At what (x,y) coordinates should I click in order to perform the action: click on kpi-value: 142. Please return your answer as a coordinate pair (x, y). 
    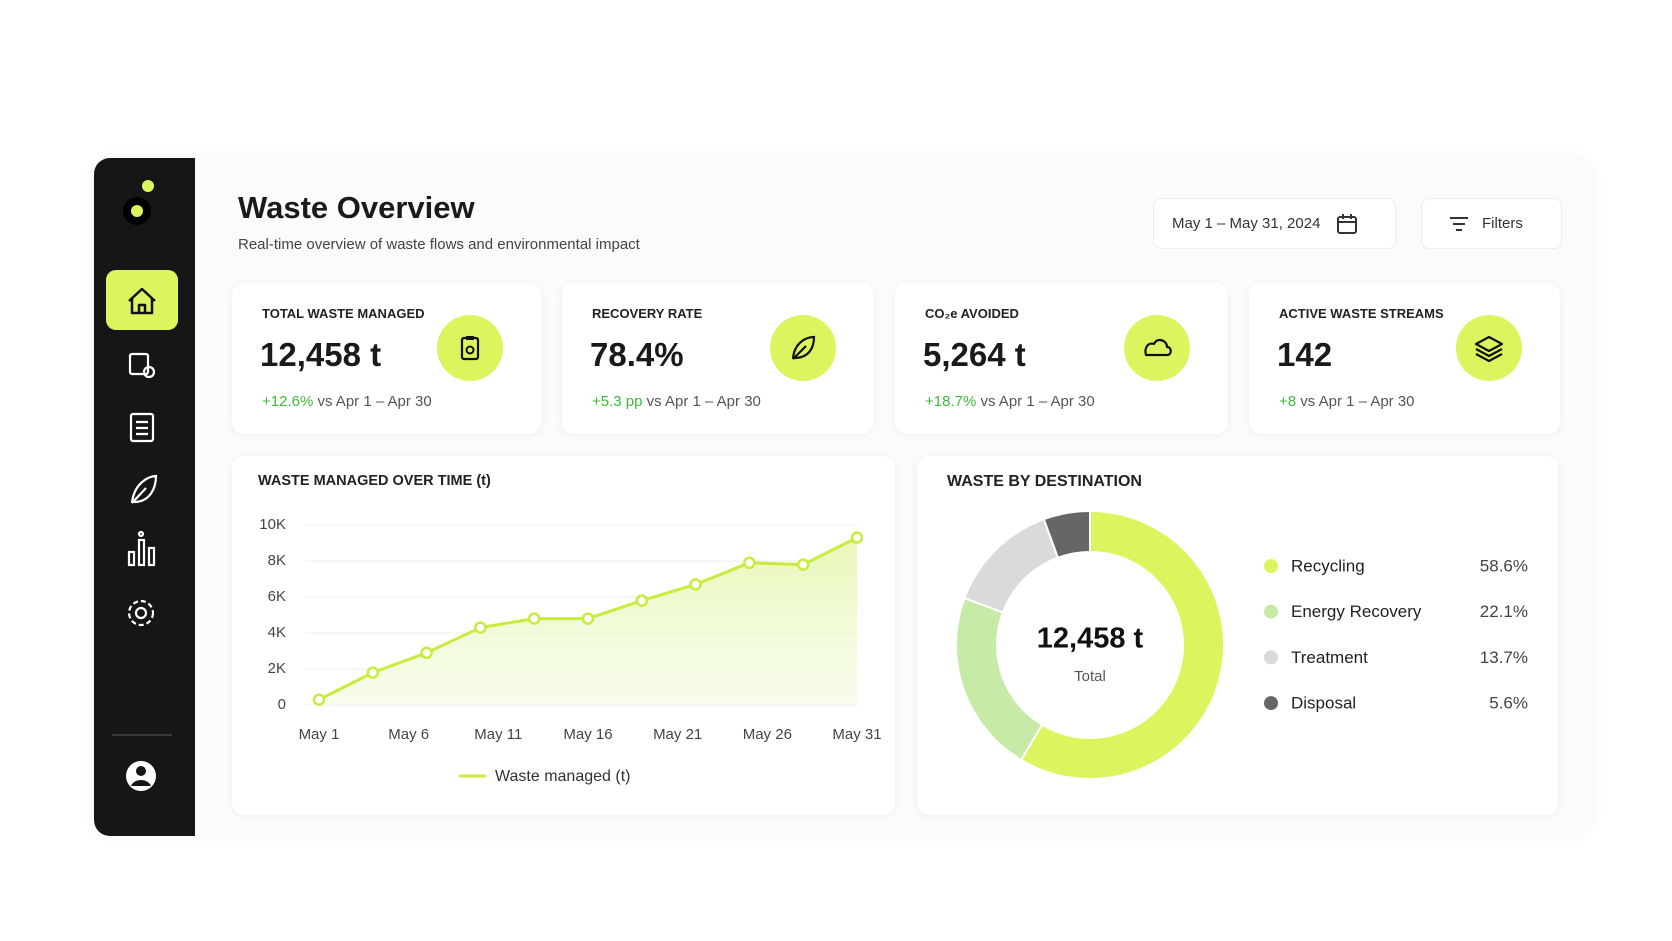
    Looking at the image, I should click on (1305, 354).